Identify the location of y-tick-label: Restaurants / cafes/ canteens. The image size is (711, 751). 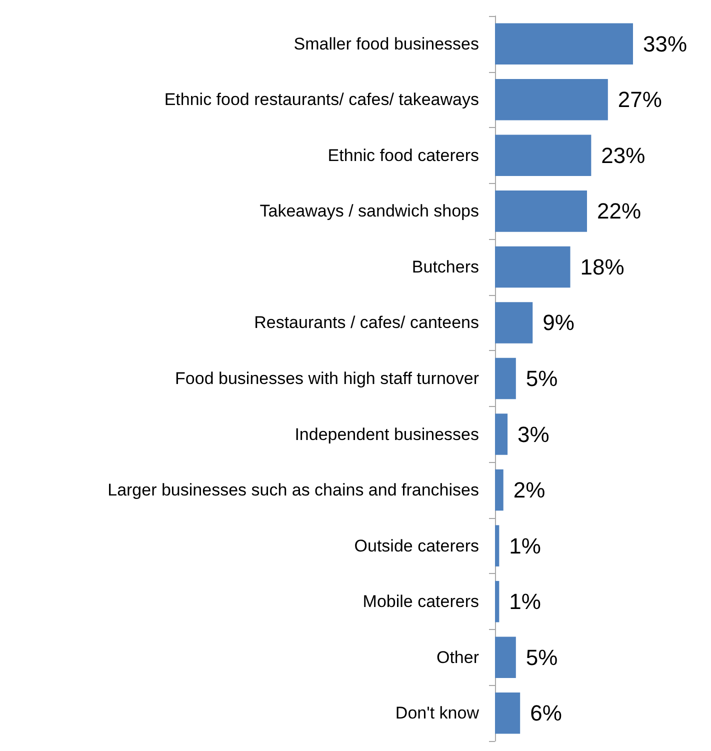
(366, 322).